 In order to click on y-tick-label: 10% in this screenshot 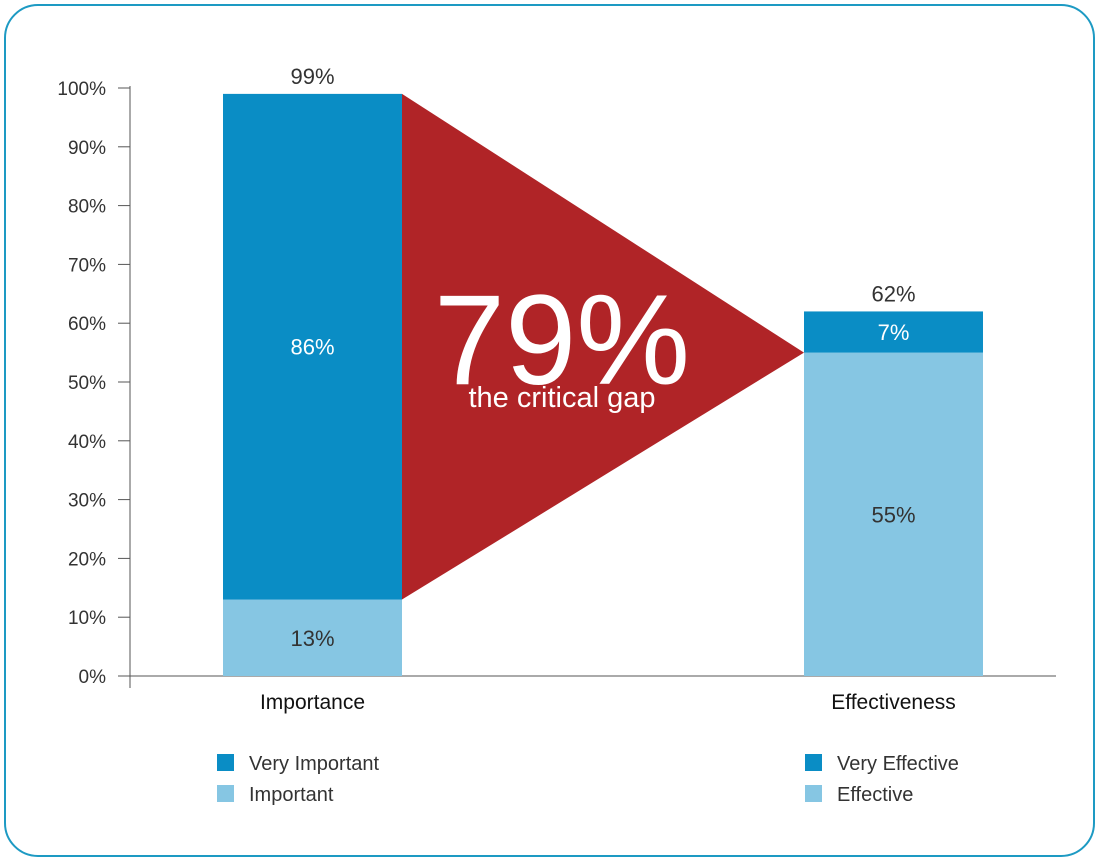, I will do `click(87, 618)`.